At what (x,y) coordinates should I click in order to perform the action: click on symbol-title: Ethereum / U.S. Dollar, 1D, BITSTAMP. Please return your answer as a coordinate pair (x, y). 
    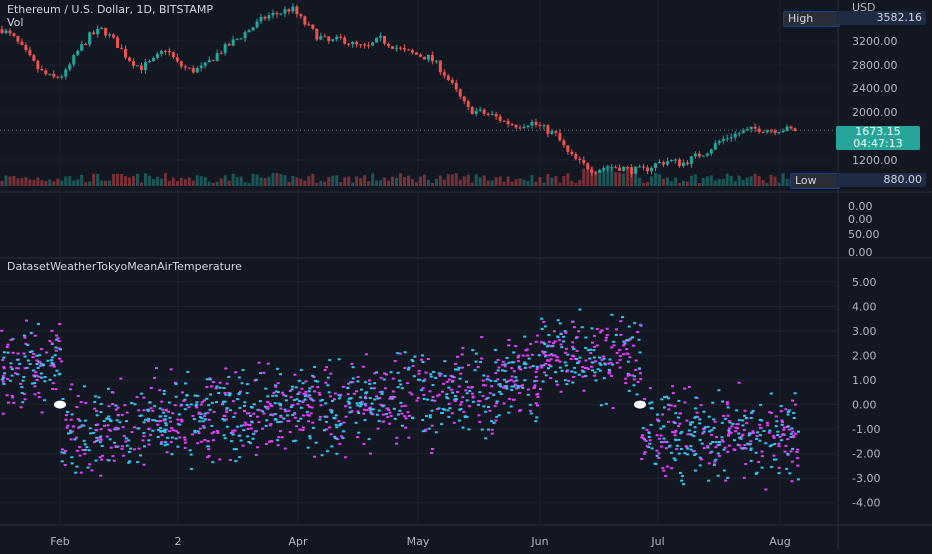
    Looking at the image, I should click on (110, 9).